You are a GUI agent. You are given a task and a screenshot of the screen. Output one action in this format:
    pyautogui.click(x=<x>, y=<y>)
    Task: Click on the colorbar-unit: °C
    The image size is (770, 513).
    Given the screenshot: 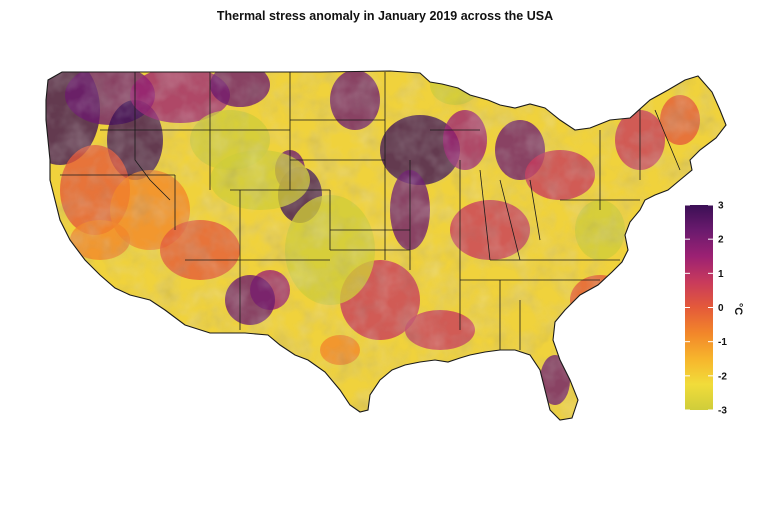 What is the action you would take?
    pyautogui.click(x=738, y=309)
    